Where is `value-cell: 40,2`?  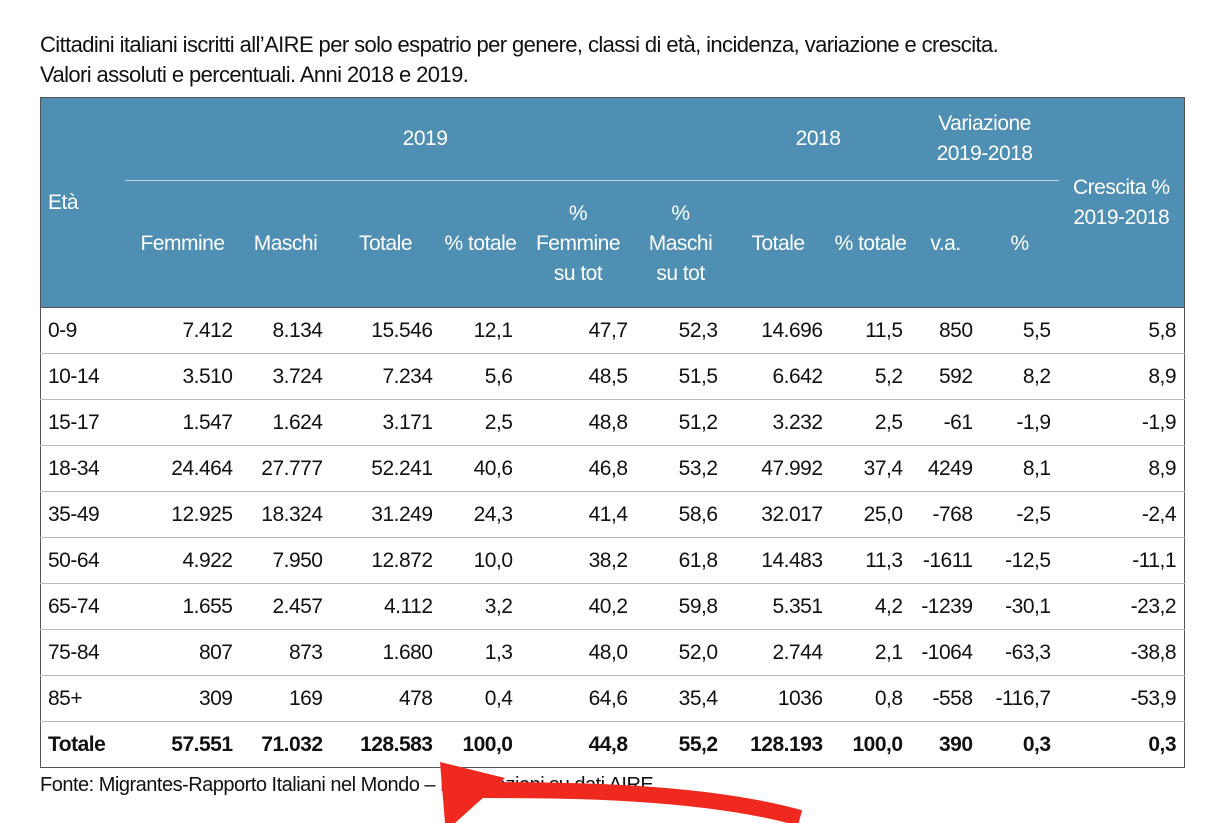
value-cell: 40,2 is located at coordinates (578, 606).